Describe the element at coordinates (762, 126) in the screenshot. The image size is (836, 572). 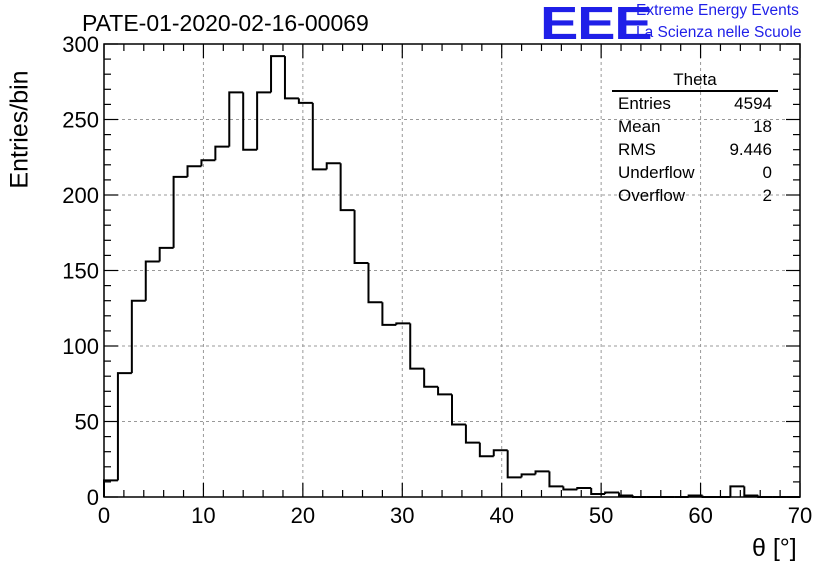
I see `stats-value: 18` at that location.